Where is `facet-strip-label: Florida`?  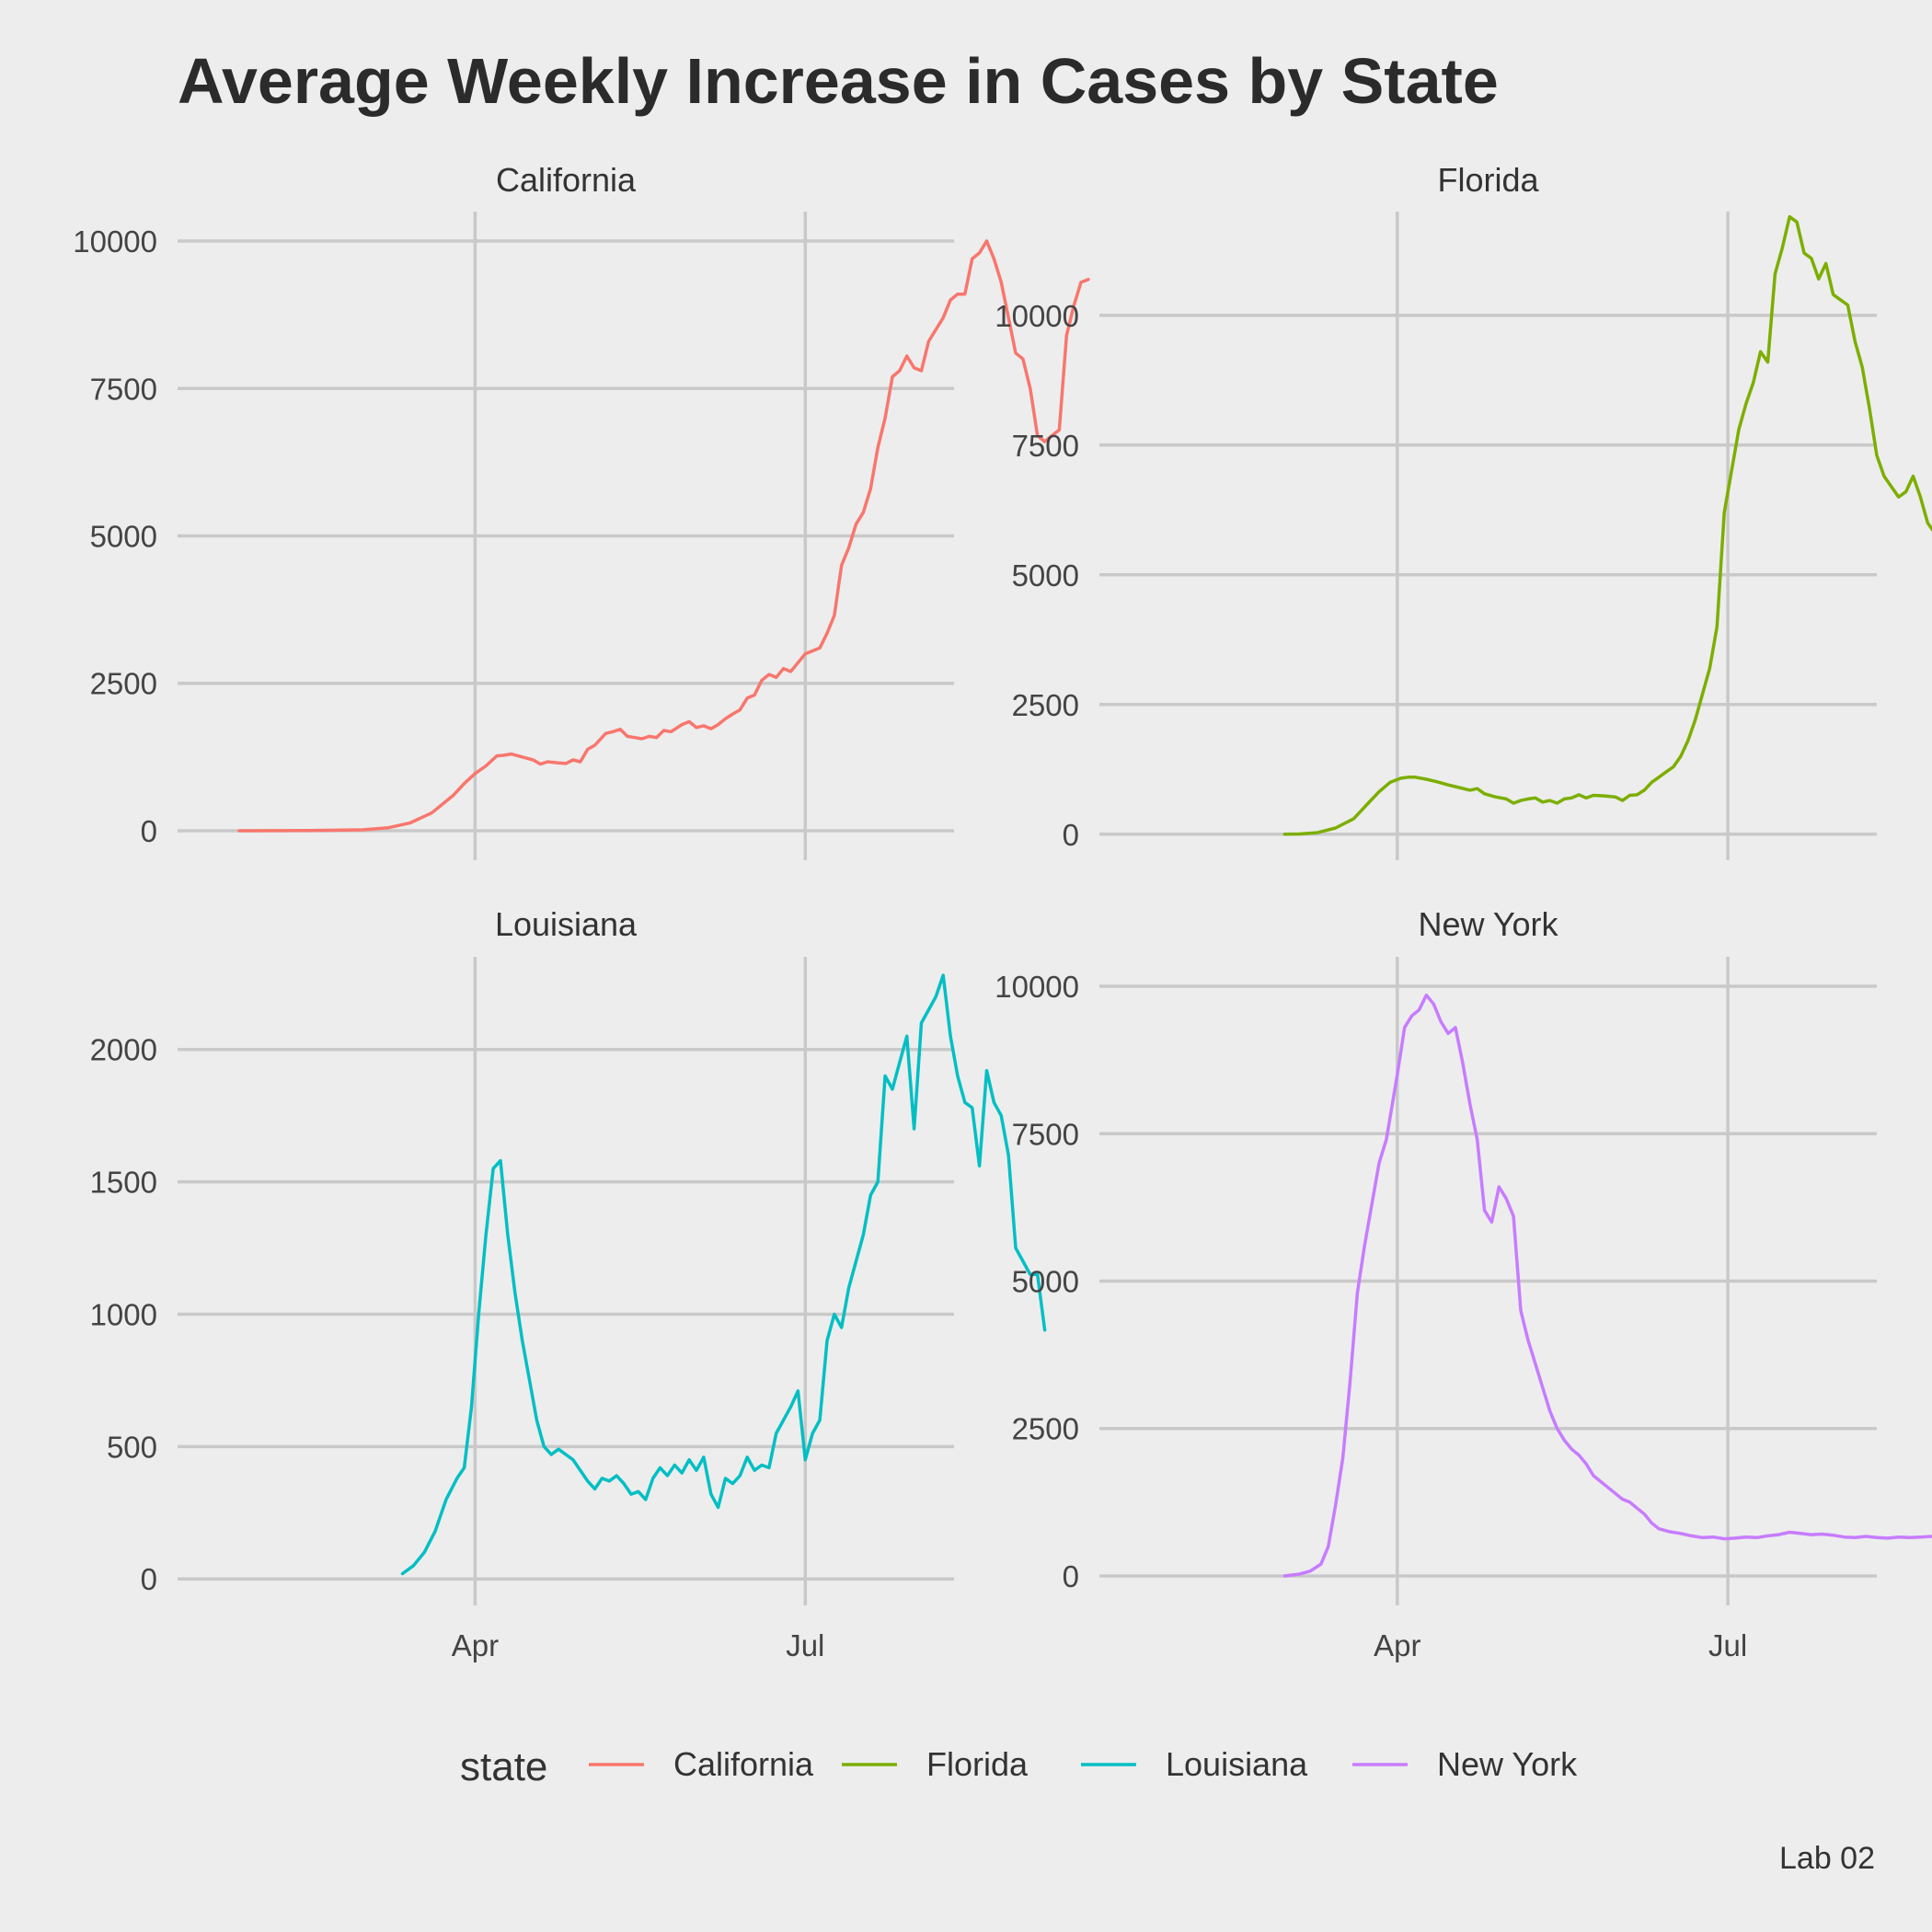
facet-strip-label: Florida is located at coordinates (1488, 180).